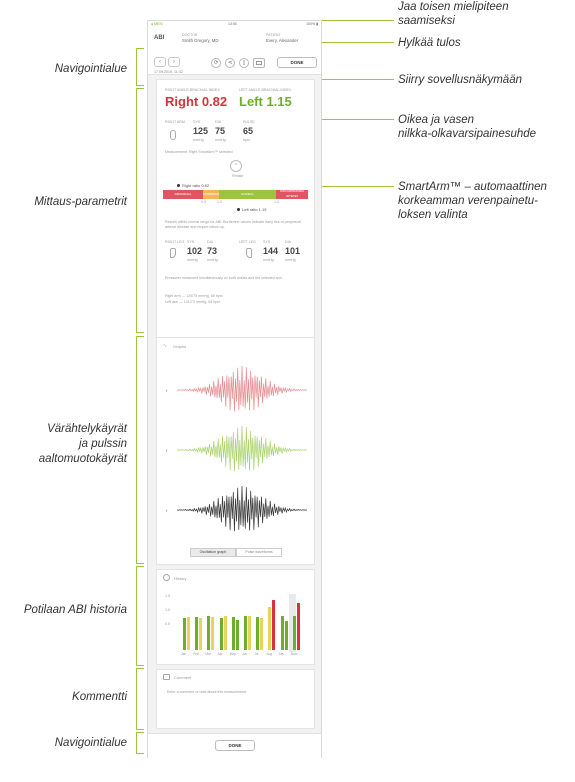 This screenshot has width=575, height=782. I want to click on waveform-svg, so click(242, 448).